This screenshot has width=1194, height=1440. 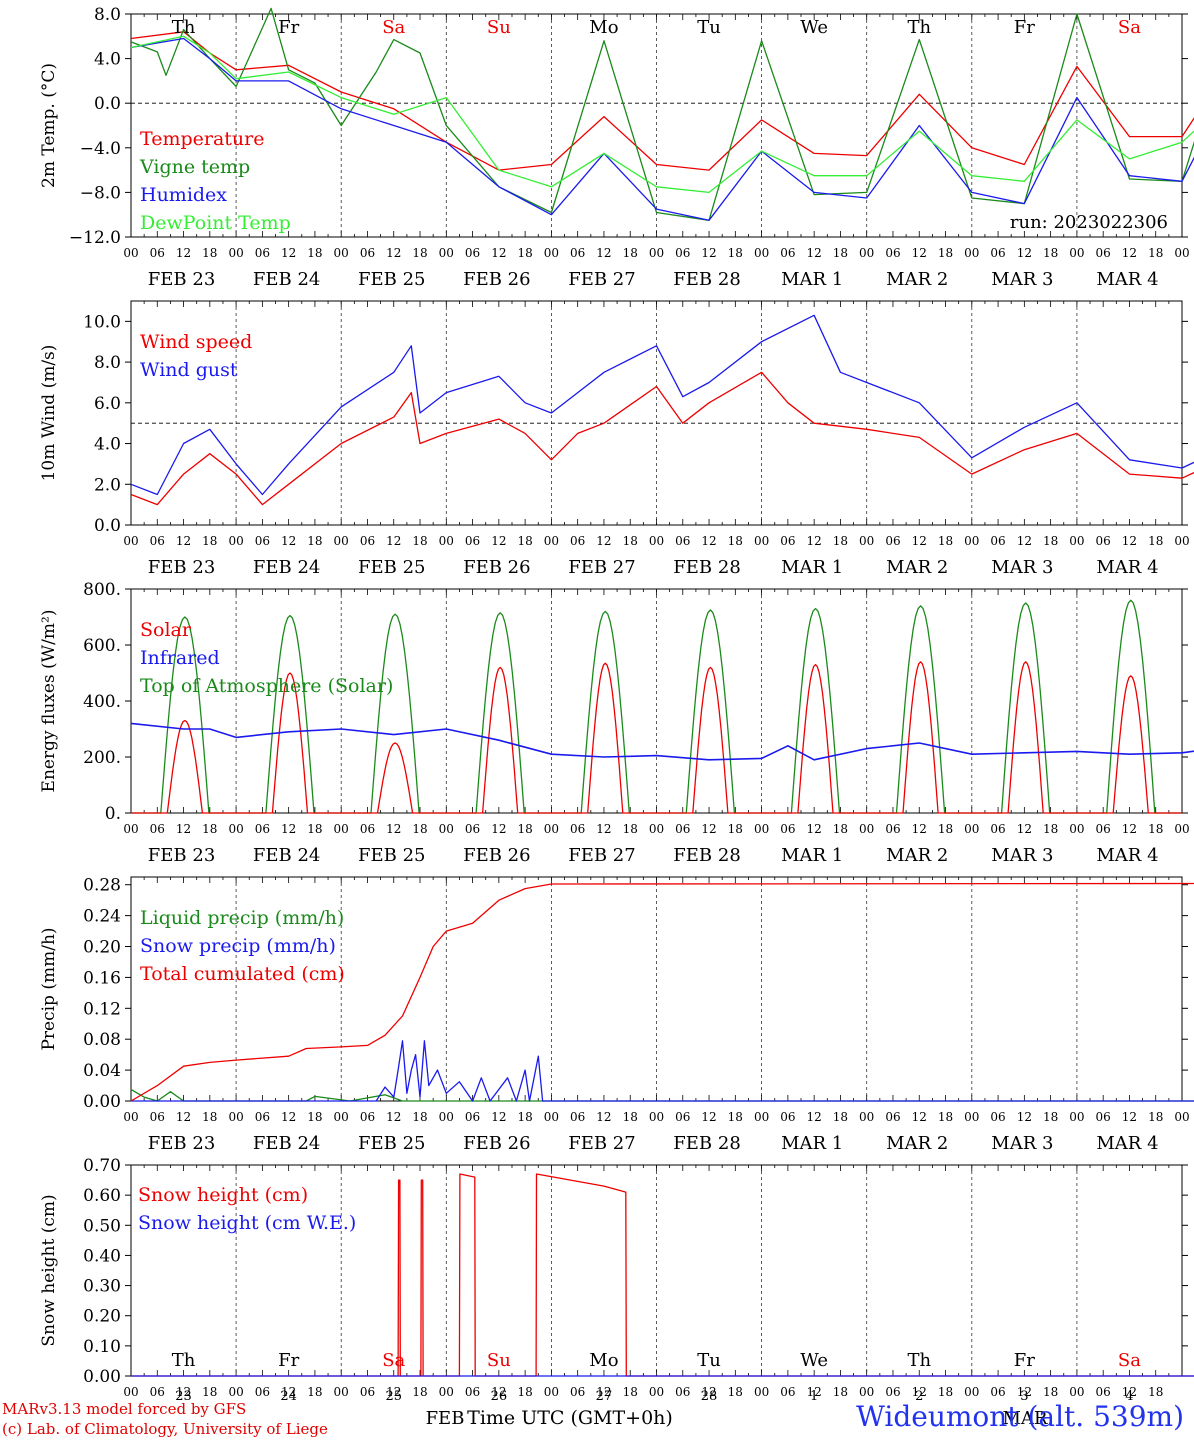 I want to click on panel-1-date-label: FEB 26, so click(x=496, y=279).